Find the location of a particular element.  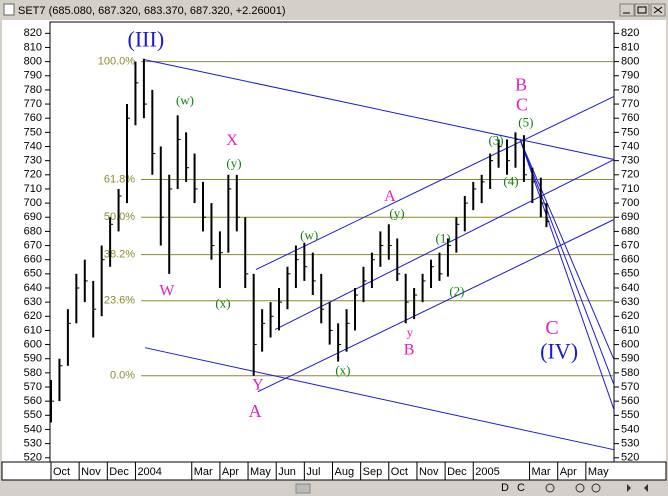

y-tick-label: 800 is located at coordinates (33, 62).